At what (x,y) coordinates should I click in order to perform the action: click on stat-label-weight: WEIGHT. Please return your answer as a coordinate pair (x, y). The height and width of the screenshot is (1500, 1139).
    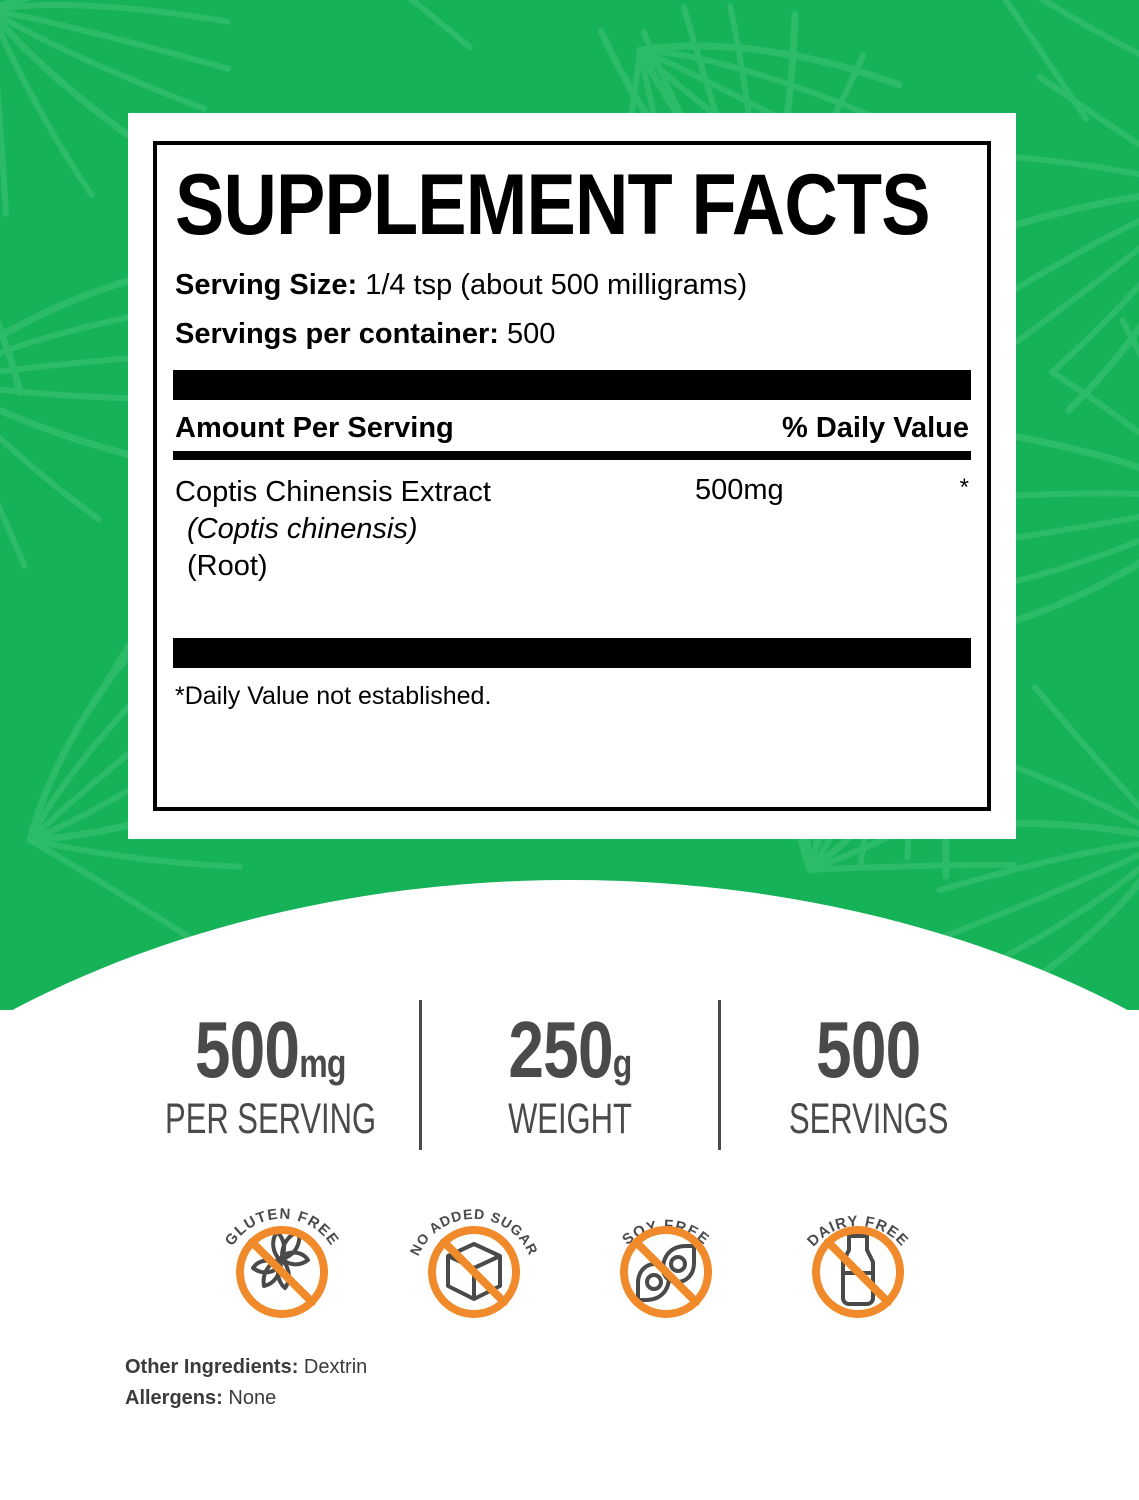
    Looking at the image, I should click on (569, 1118).